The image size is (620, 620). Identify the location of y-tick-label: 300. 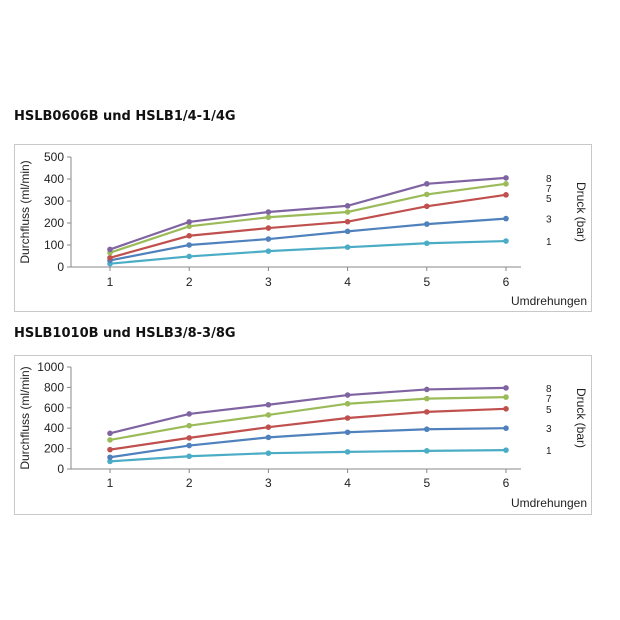
(54, 201).